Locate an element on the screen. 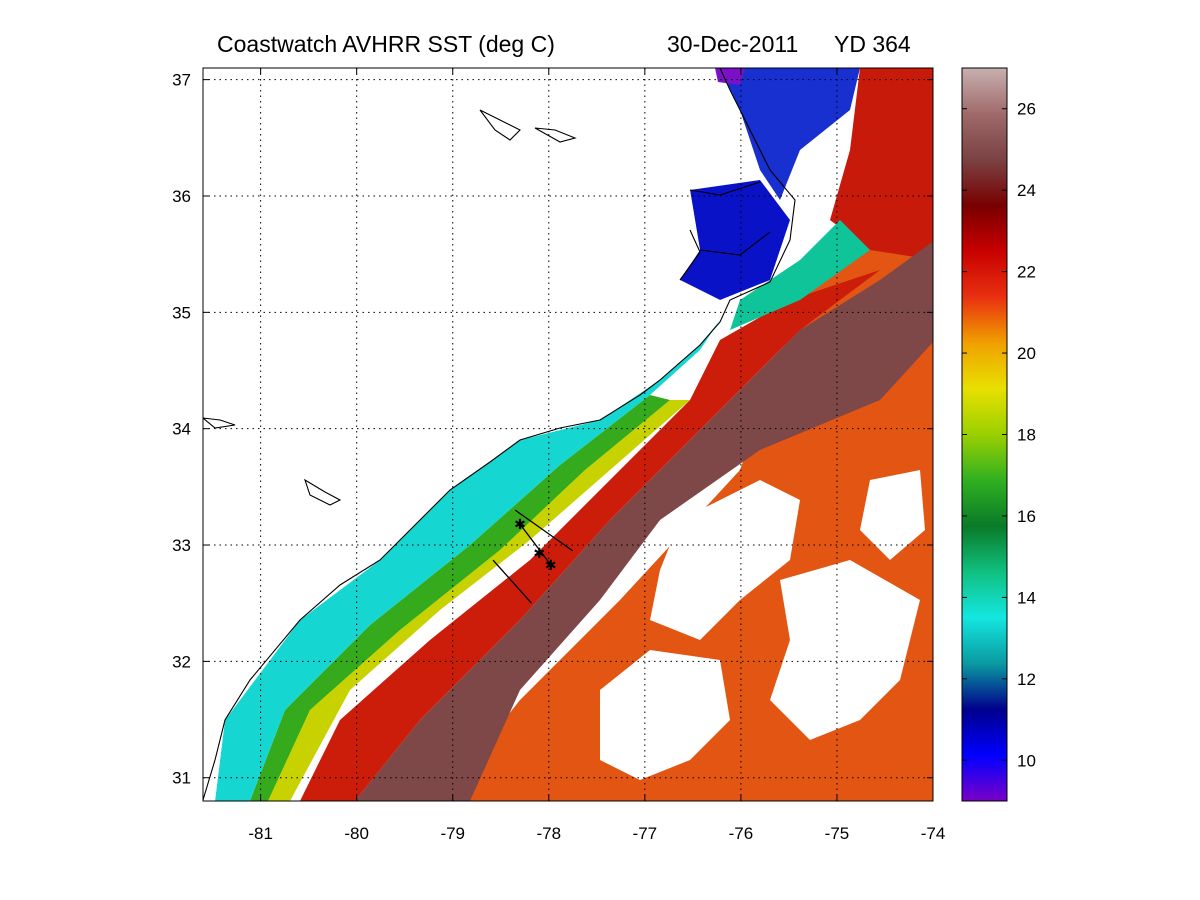 This screenshot has width=1200, height=900. colorbar-tick-label: 20 is located at coordinates (1026, 353).